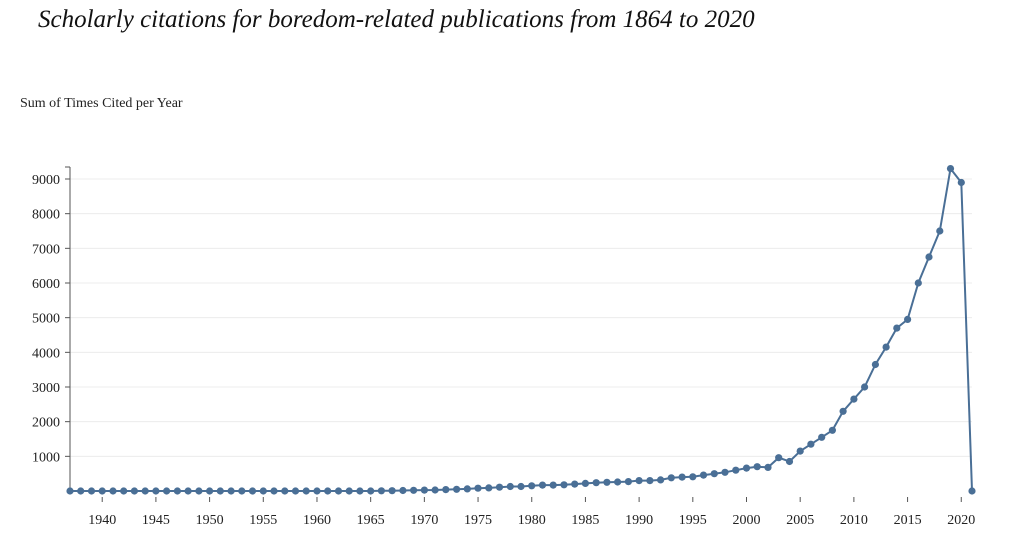 This screenshot has height=542, width=1023. Describe the element at coordinates (46, 249) in the screenshot. I see `y-tick-label: 7000` at that location.